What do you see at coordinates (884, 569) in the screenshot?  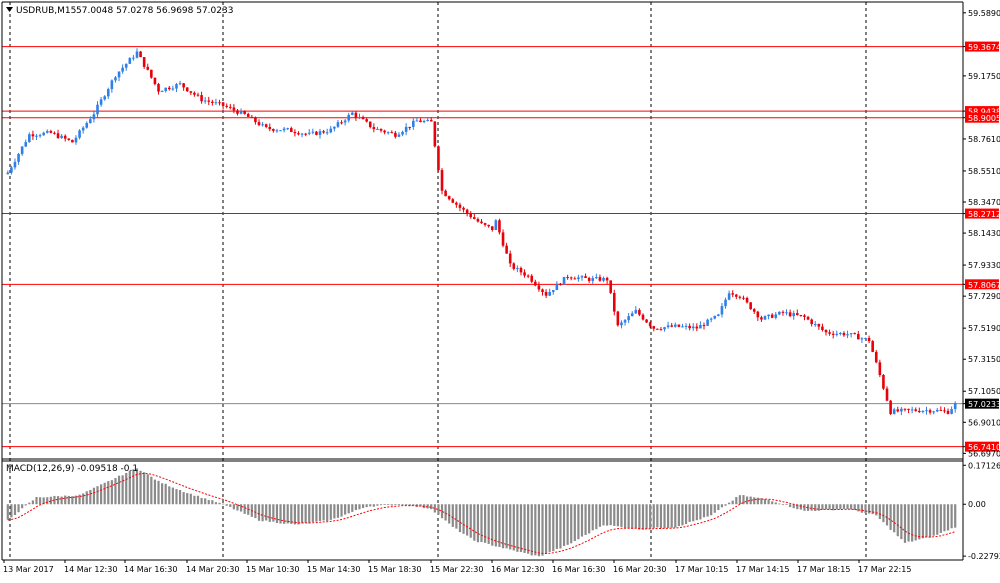 I see `time-tick-label: 17 Mar 22:15` at bounding box center [884, 569].